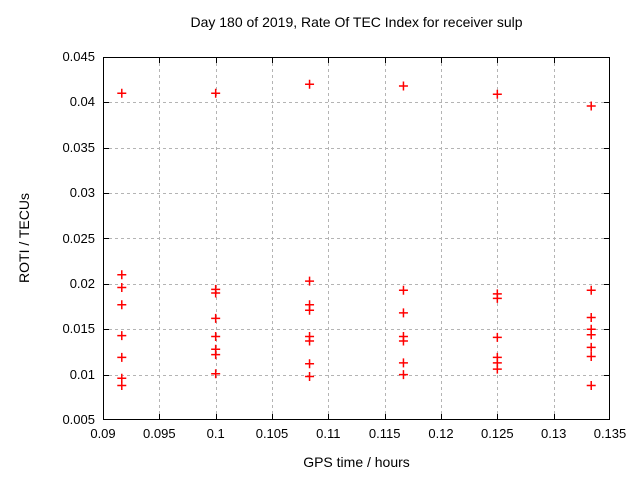  I want to click on x-tick-label: 0.11, so click(328, 433).